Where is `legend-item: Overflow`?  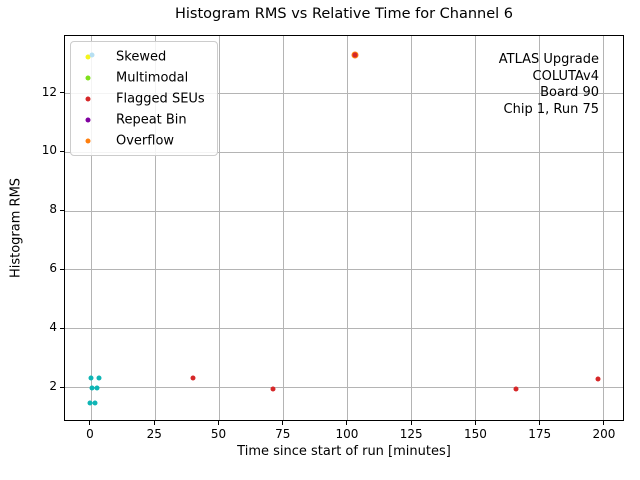
legend-item: Overflow is located at coordinates (144, 140).